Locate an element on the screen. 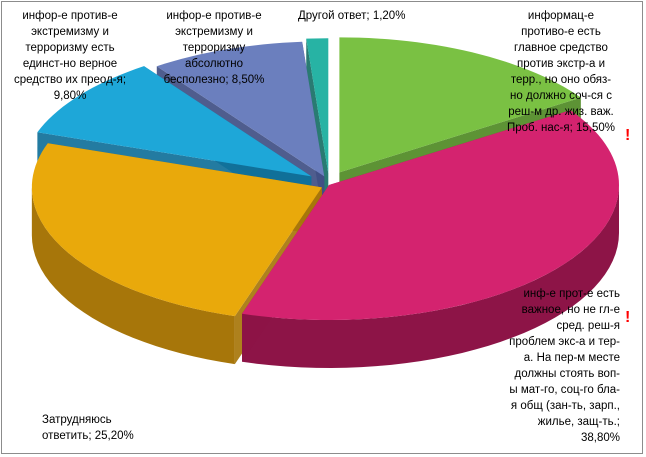  exclamation-mark-bottom: ! is located at coordinates (628, 317).